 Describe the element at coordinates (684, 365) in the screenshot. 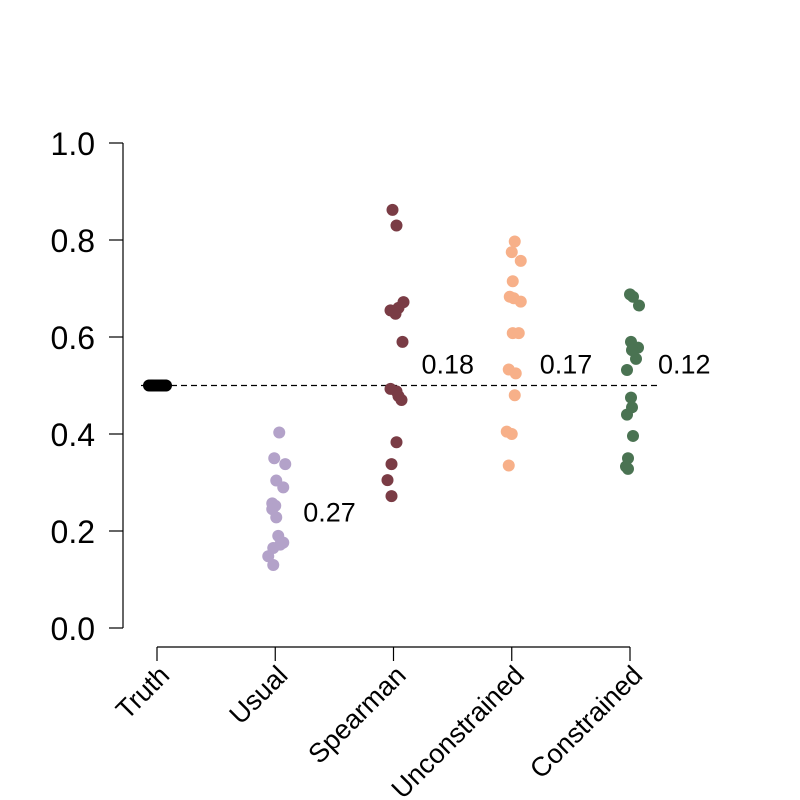

I see `annotation-constrained: 0.12` at that location.